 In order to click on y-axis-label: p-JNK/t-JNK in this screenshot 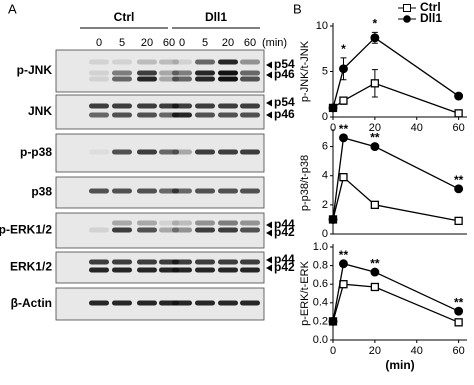, I will do `click(305, 71)`.